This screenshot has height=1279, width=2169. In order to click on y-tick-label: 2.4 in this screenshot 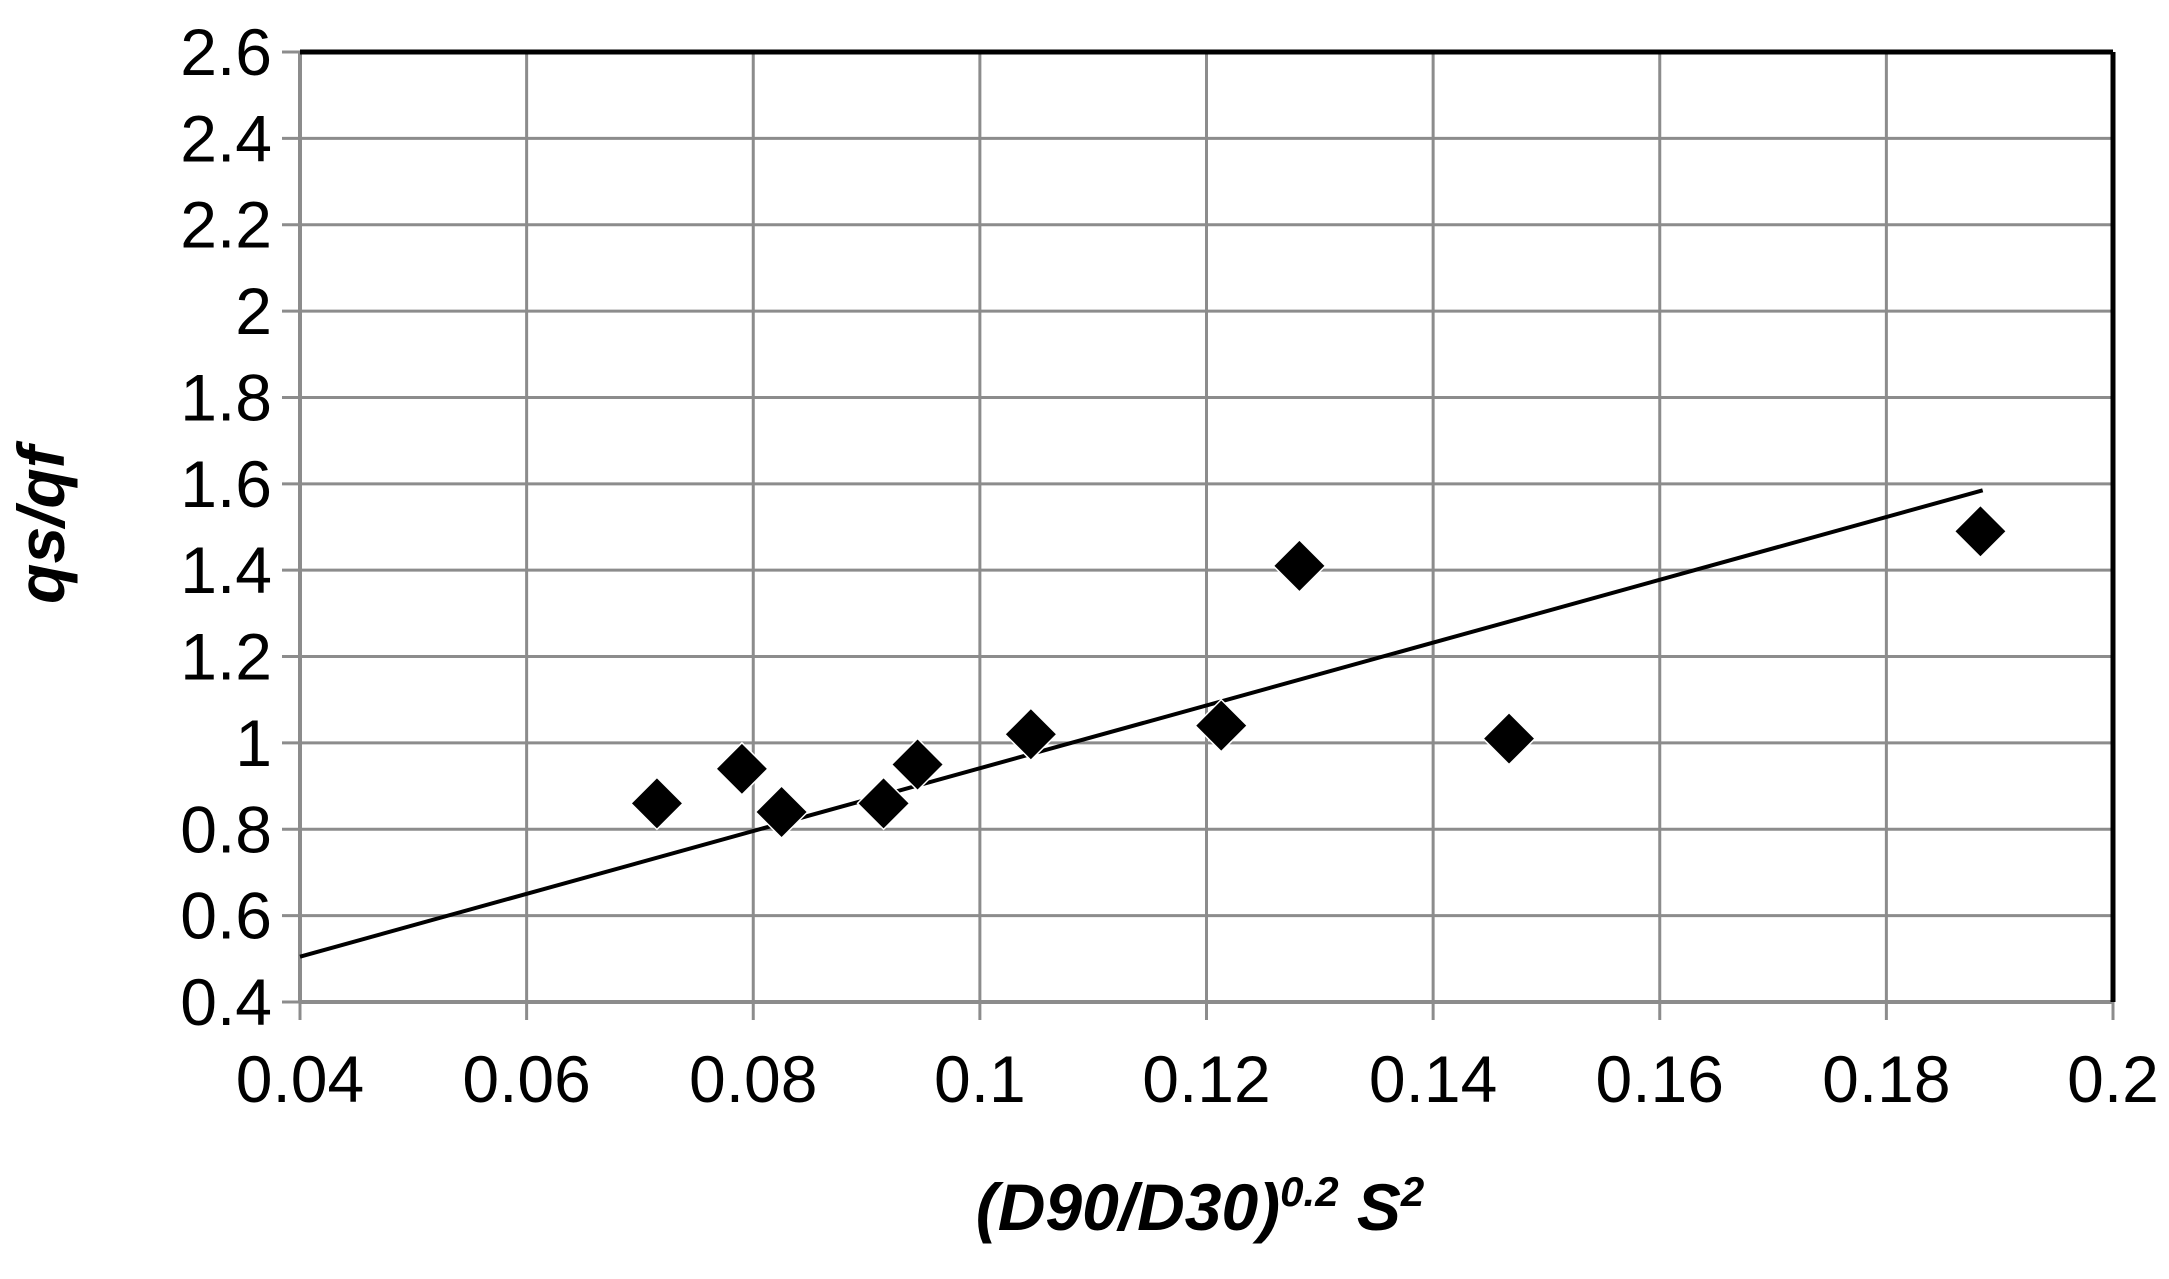, I will do `click(226, 138)`.